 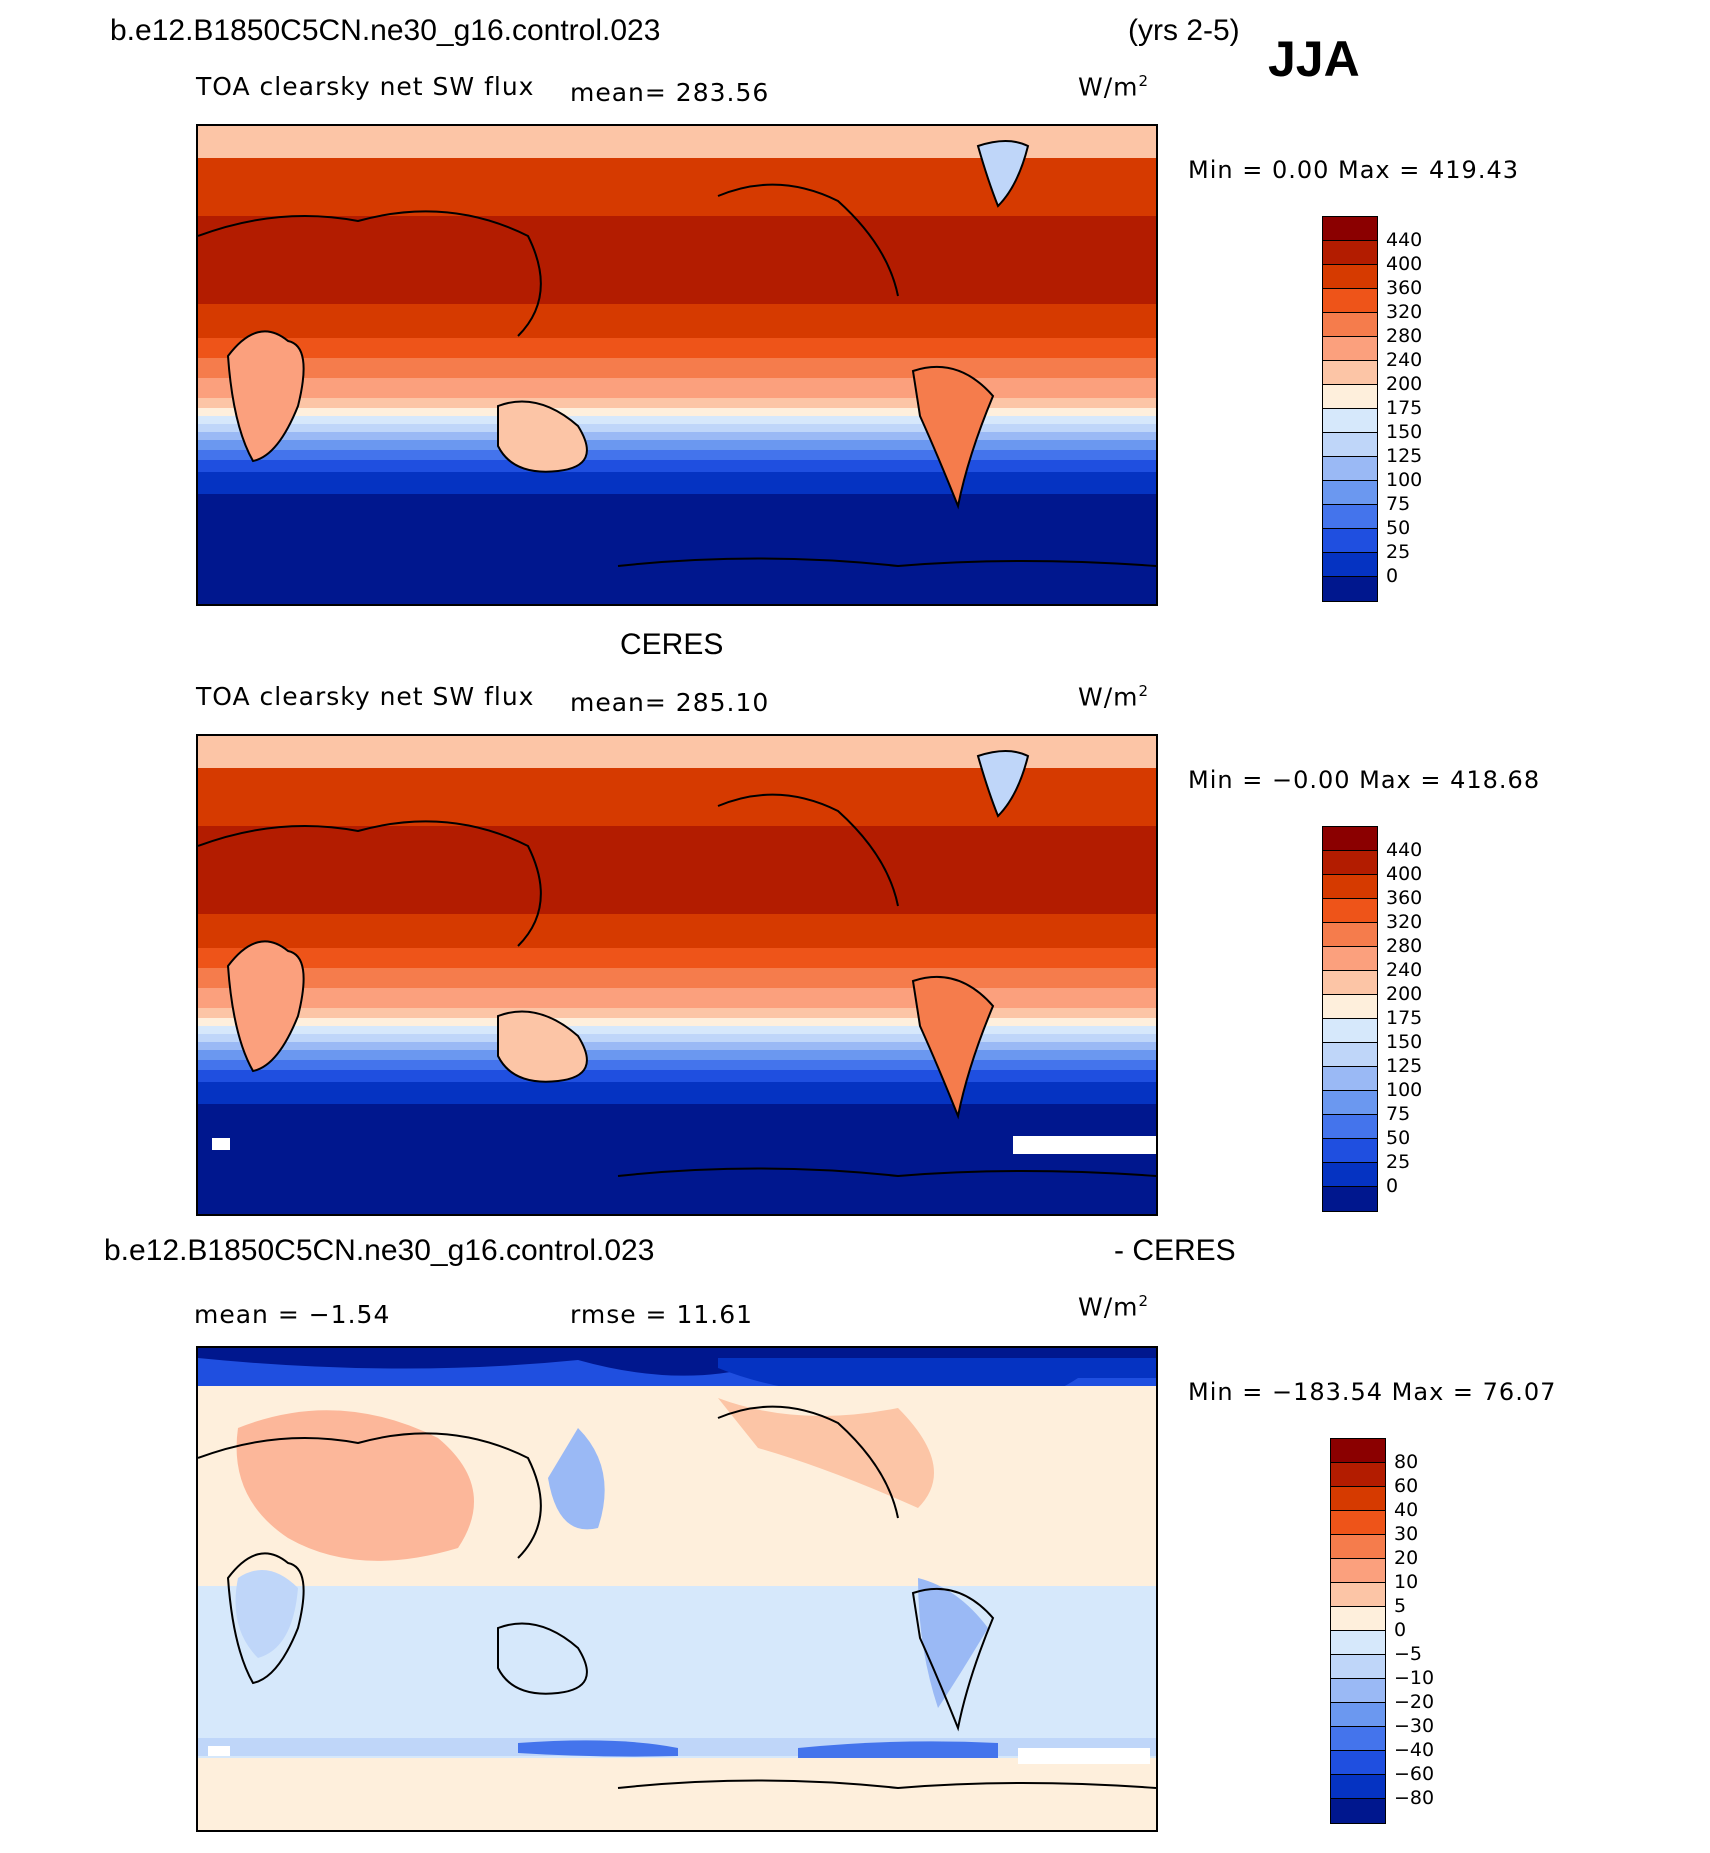 I want to click on obs-land-shapes, so click(x=677, y=964).